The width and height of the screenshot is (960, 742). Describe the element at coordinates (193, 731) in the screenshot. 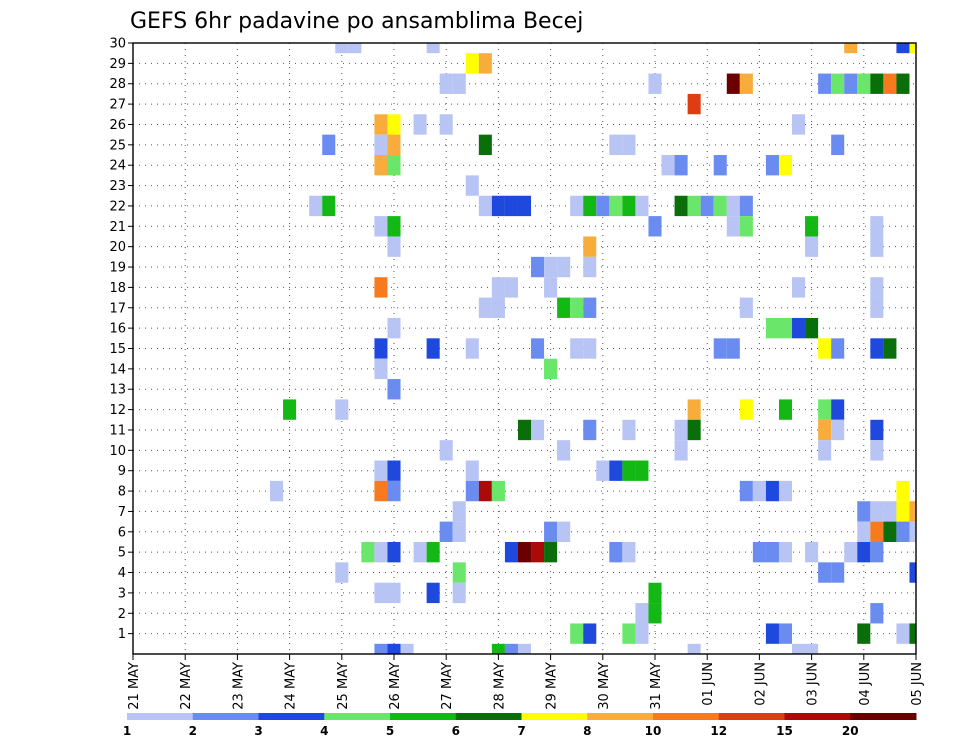

I see `colorbar-label: 2` at that location.